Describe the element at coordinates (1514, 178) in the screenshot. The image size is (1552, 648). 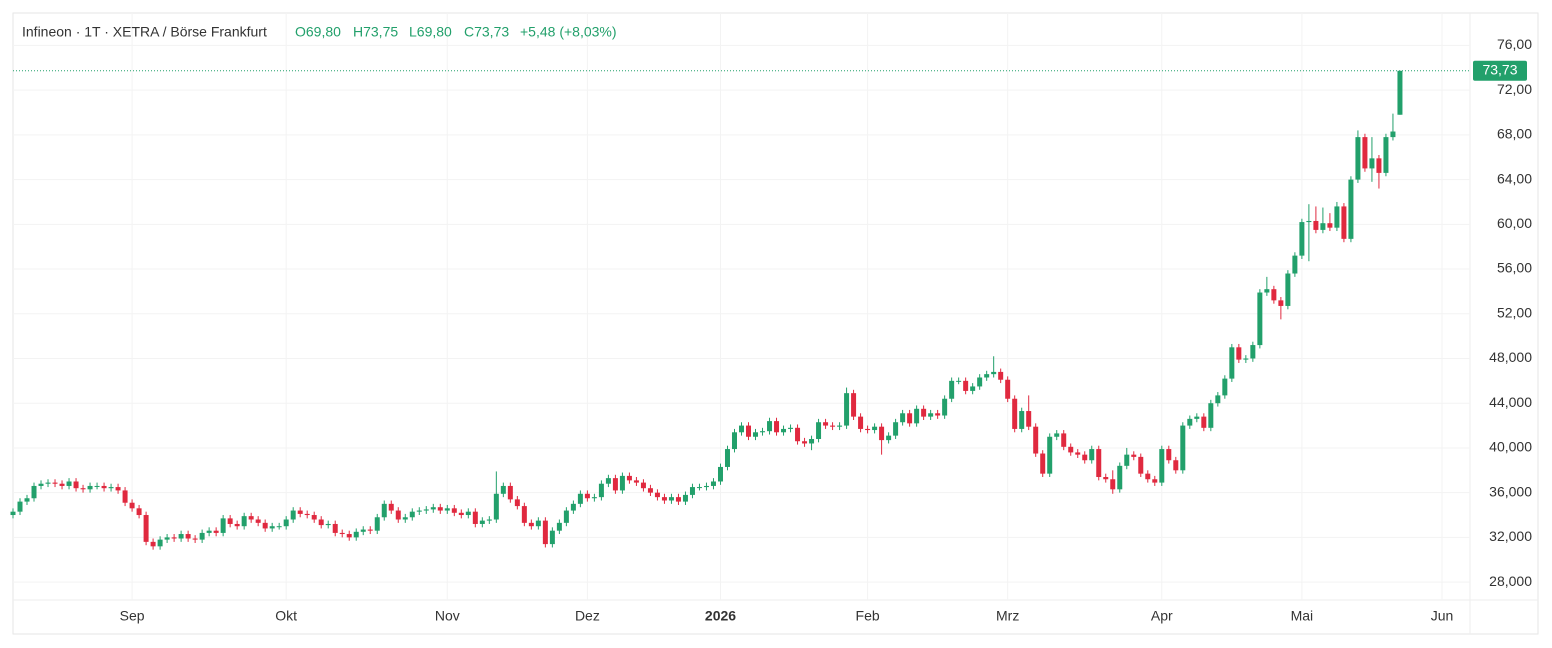
I see `y-tick-label: 64,00` at that location.